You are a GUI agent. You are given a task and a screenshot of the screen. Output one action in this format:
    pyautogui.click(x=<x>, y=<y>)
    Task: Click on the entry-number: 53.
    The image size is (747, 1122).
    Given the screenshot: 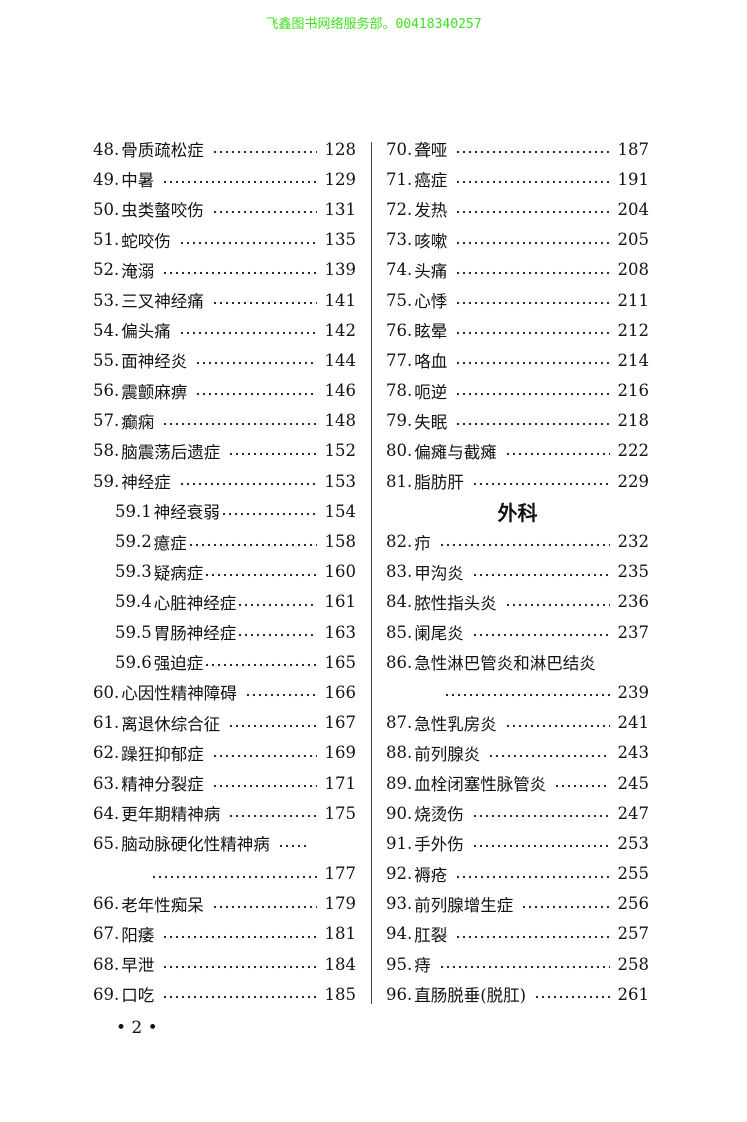 What is the action you would take?
    pyautogui.click(x=106, y=300)
    